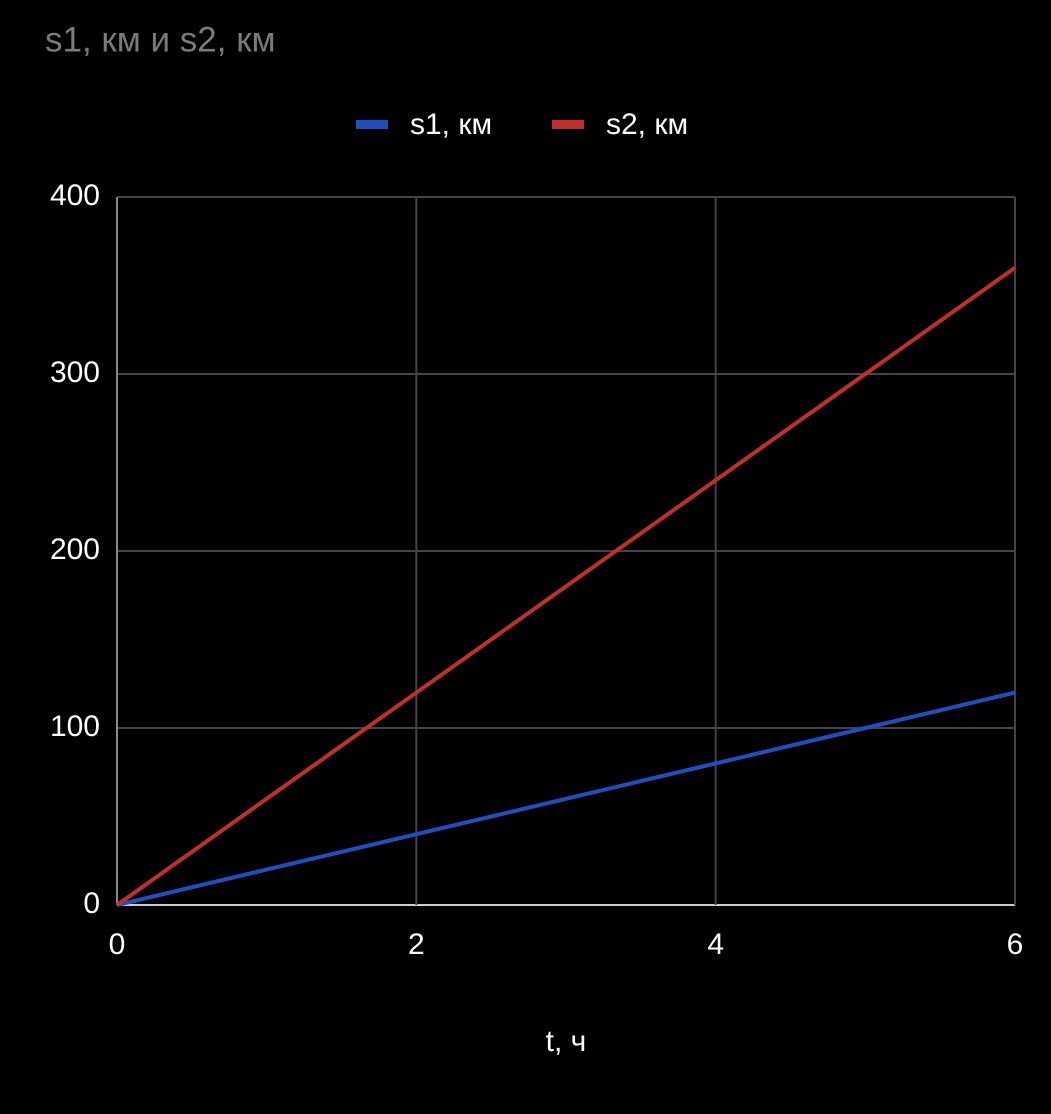 This screenshot has width=1051, height=1114. Describe the element at coordinates (160, 39) in the screenshot. I see `chart-title: s1, км и s2, км` at that location.